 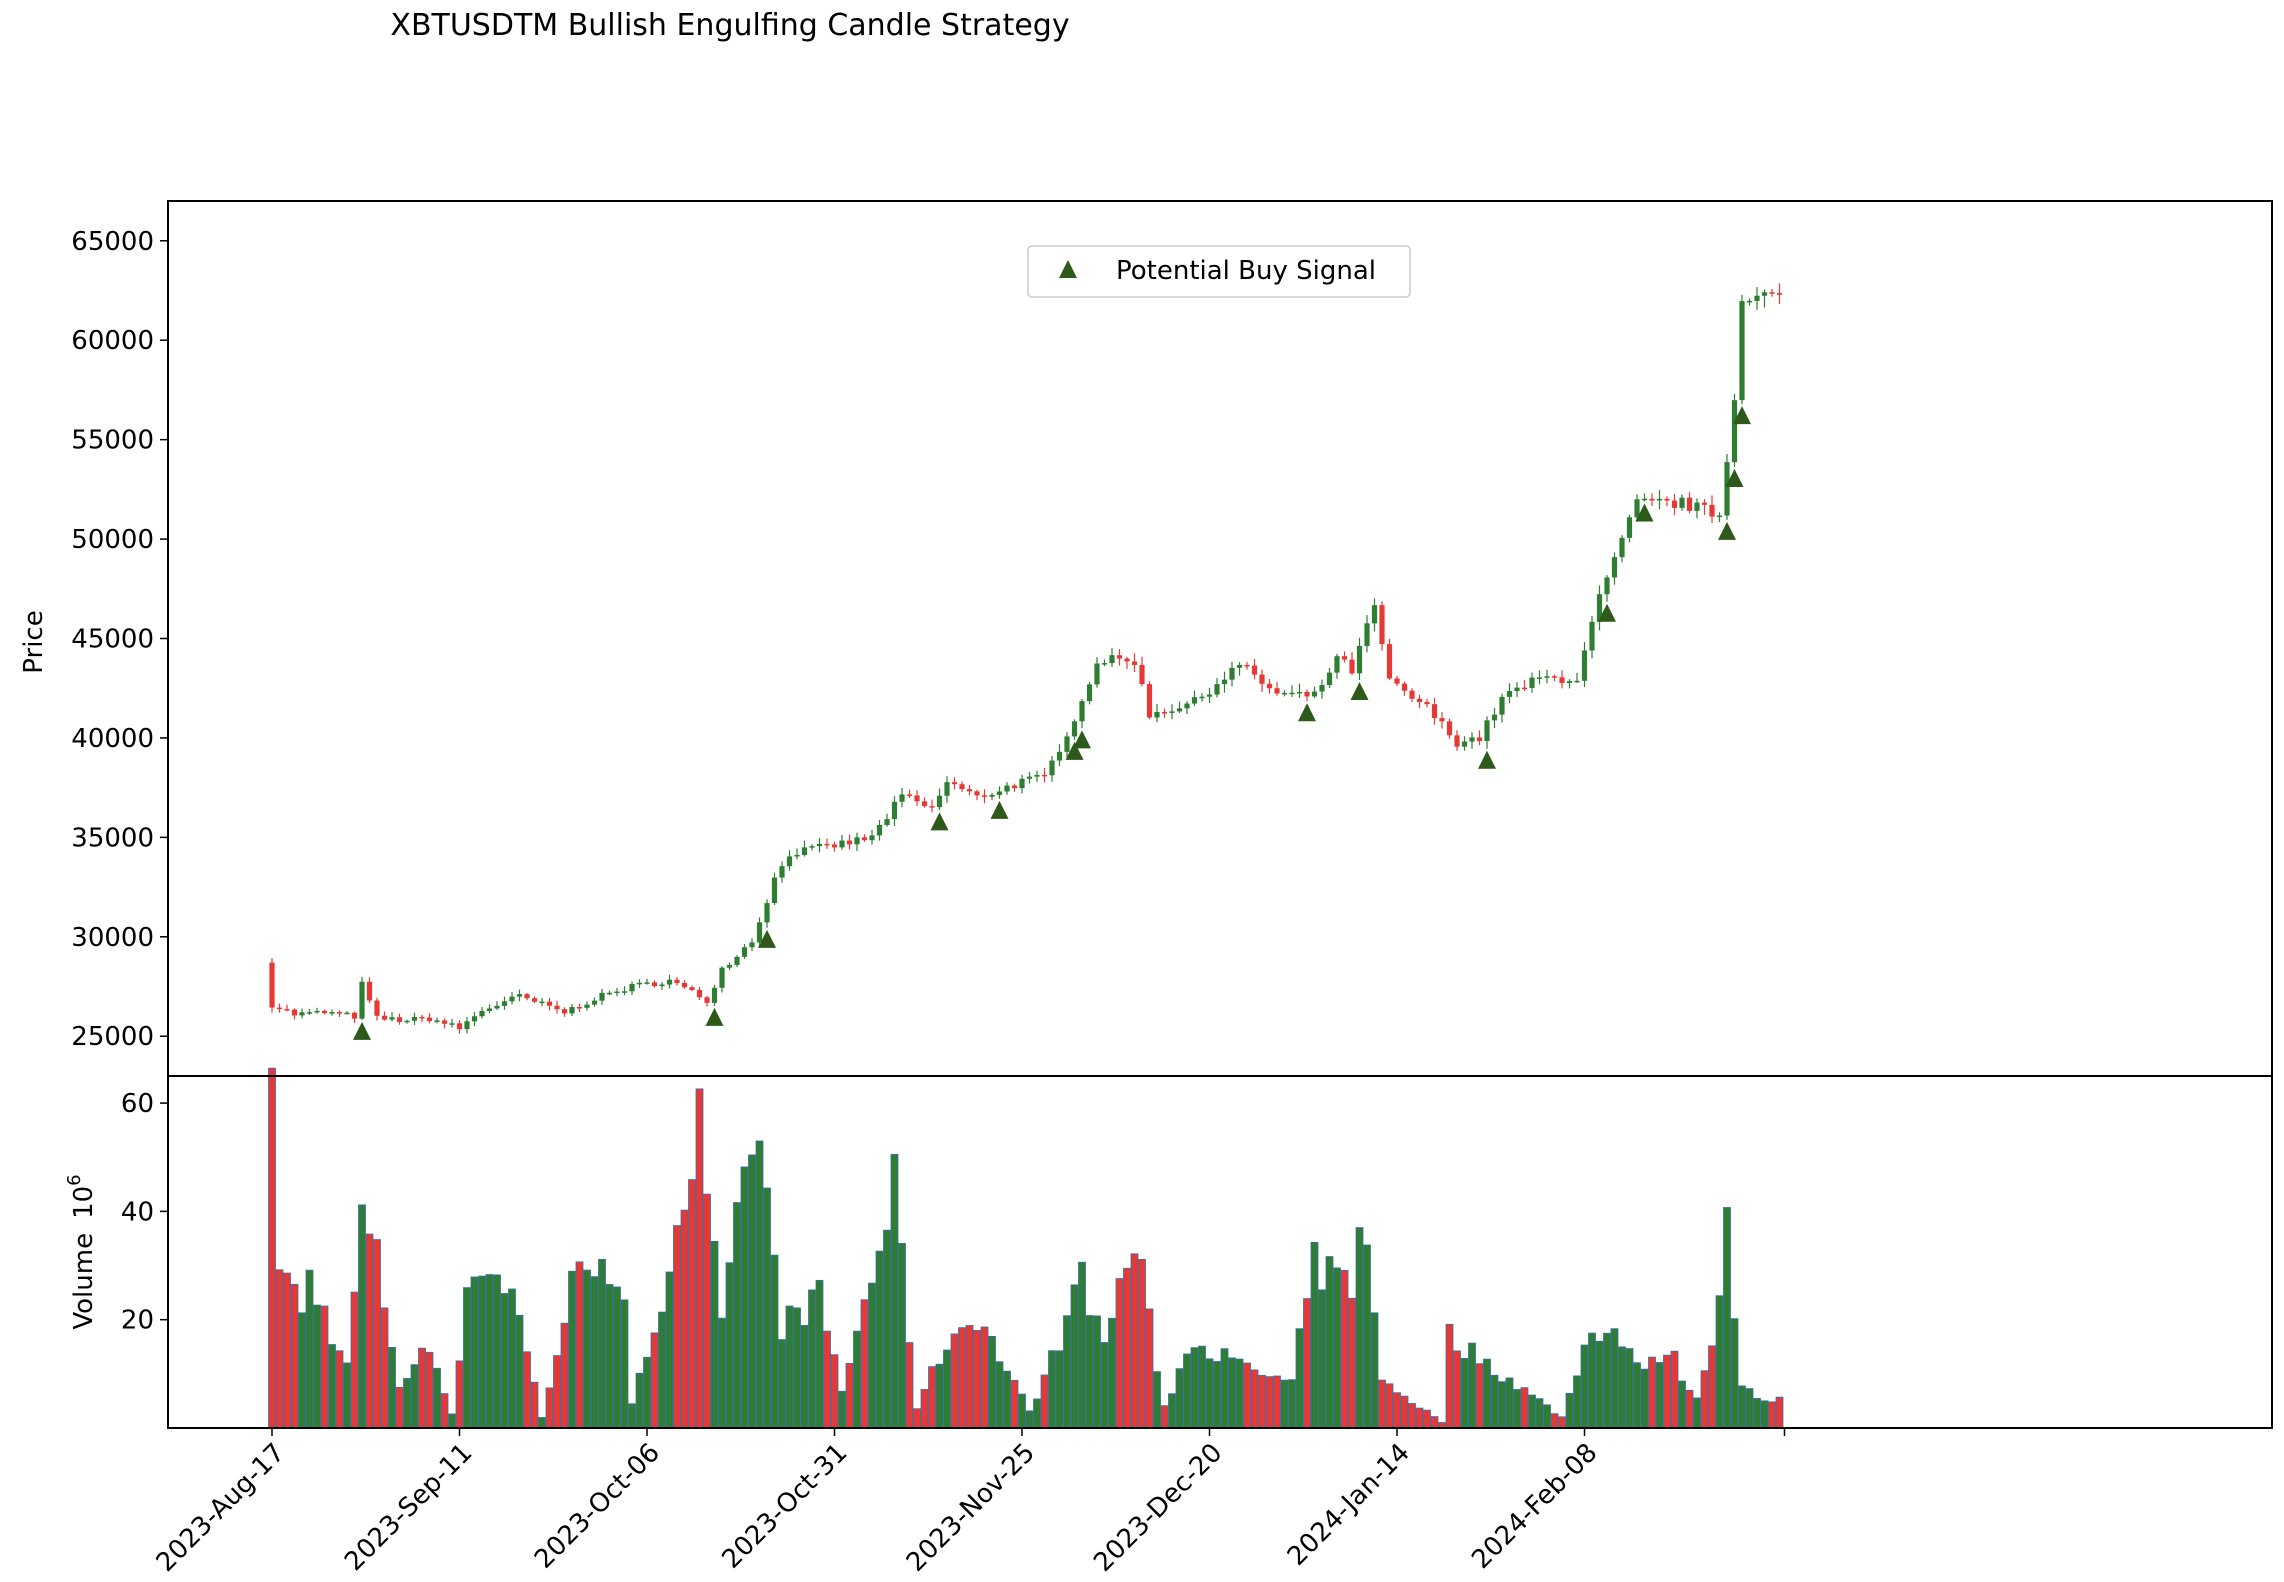 I want to click on volume-axis-label: Volume, so click(x=84, y=1281).